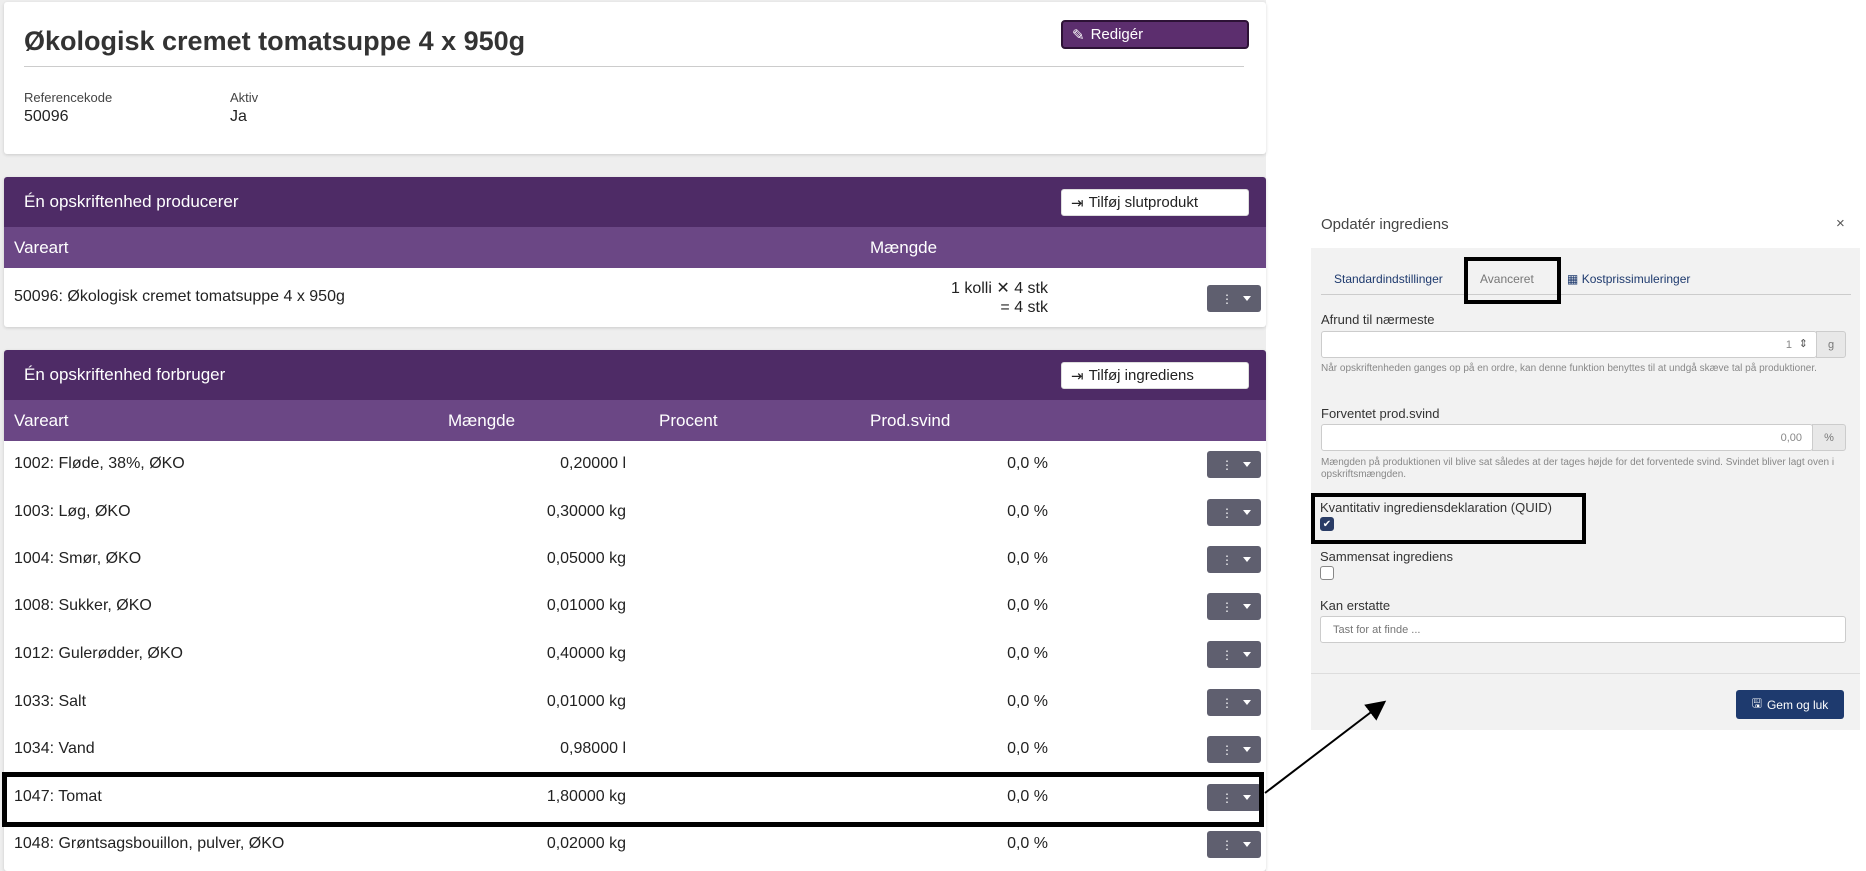 This screenshot has height=871, width=1866. I want to click on ingredient-name: 1034: Vand, so click(54, 748).